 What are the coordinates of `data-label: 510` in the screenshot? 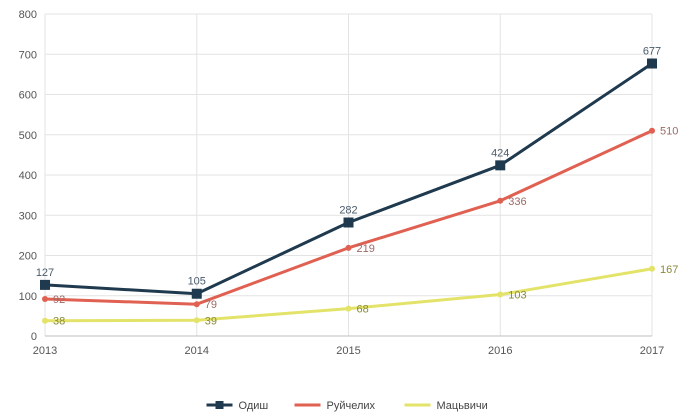 It's located at (669, 132).